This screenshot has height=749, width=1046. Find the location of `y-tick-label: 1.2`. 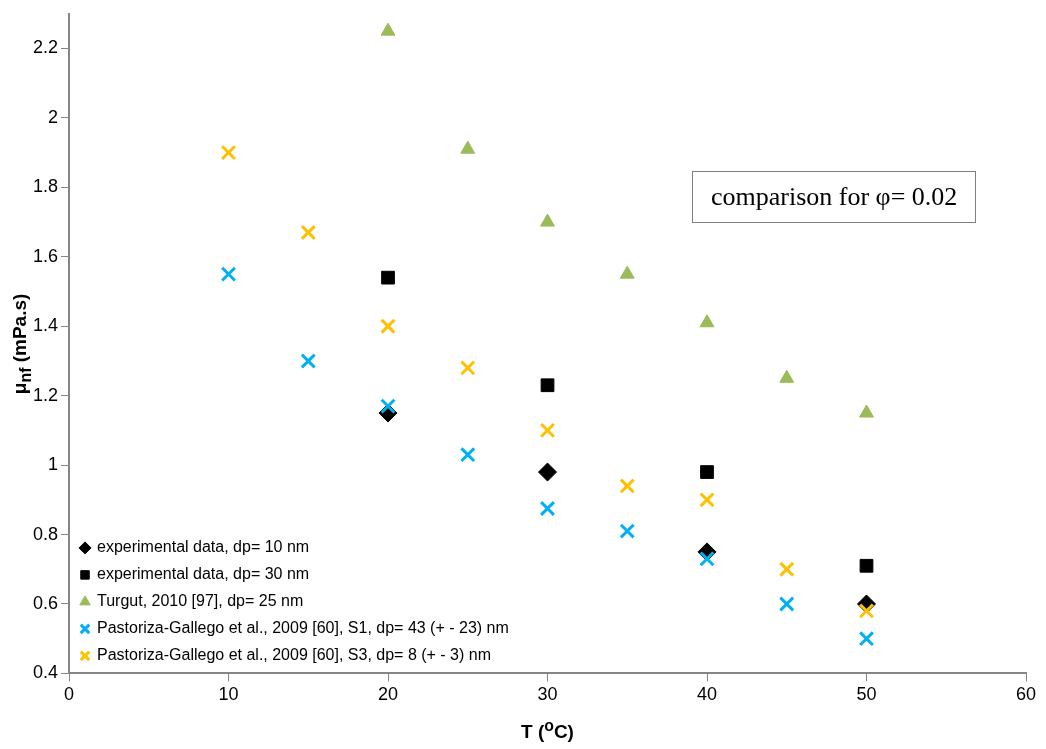

y-tick-label: 1.2 is located at coordinates (45, 394).